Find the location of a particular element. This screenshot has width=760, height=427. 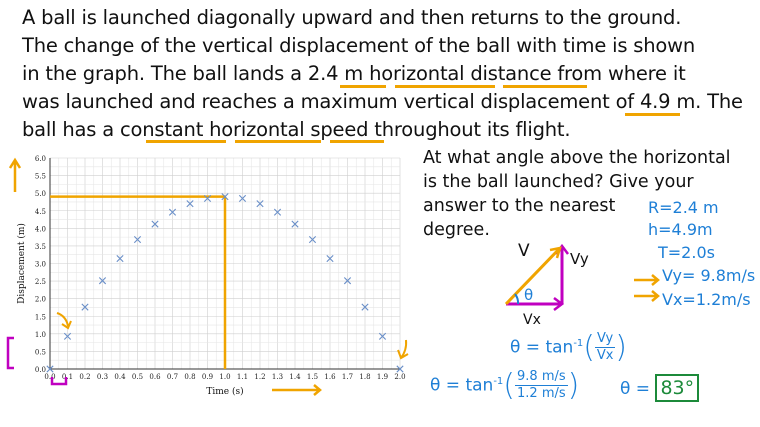

underline-speed is located at coordinates (357, 141).